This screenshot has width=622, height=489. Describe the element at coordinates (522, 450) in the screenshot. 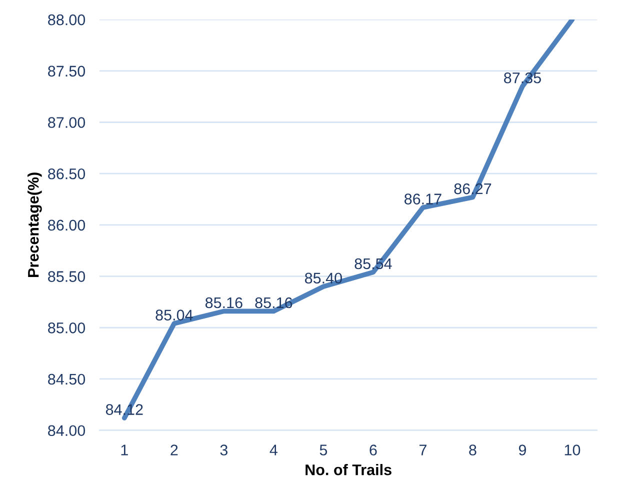

I see `x-tick-label: 9` at that location.